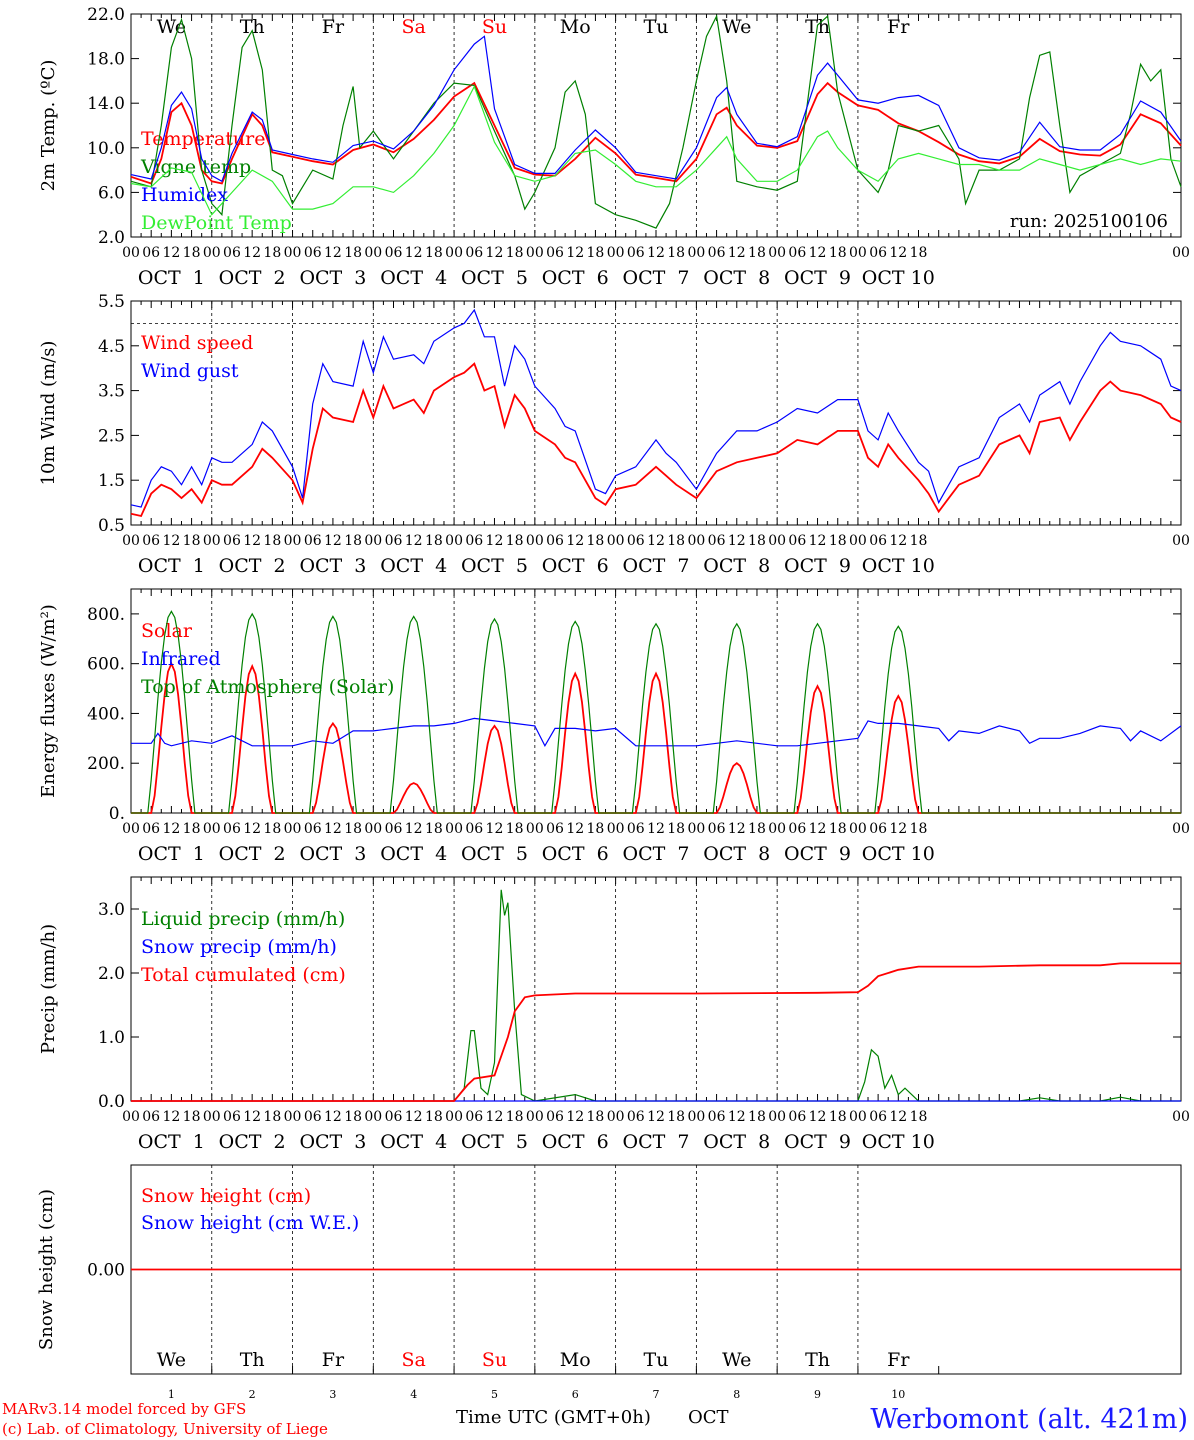 The height and width of the screenshot is (1440, 1194). I want to click on y-tick-label: 800., so click(106, 615).